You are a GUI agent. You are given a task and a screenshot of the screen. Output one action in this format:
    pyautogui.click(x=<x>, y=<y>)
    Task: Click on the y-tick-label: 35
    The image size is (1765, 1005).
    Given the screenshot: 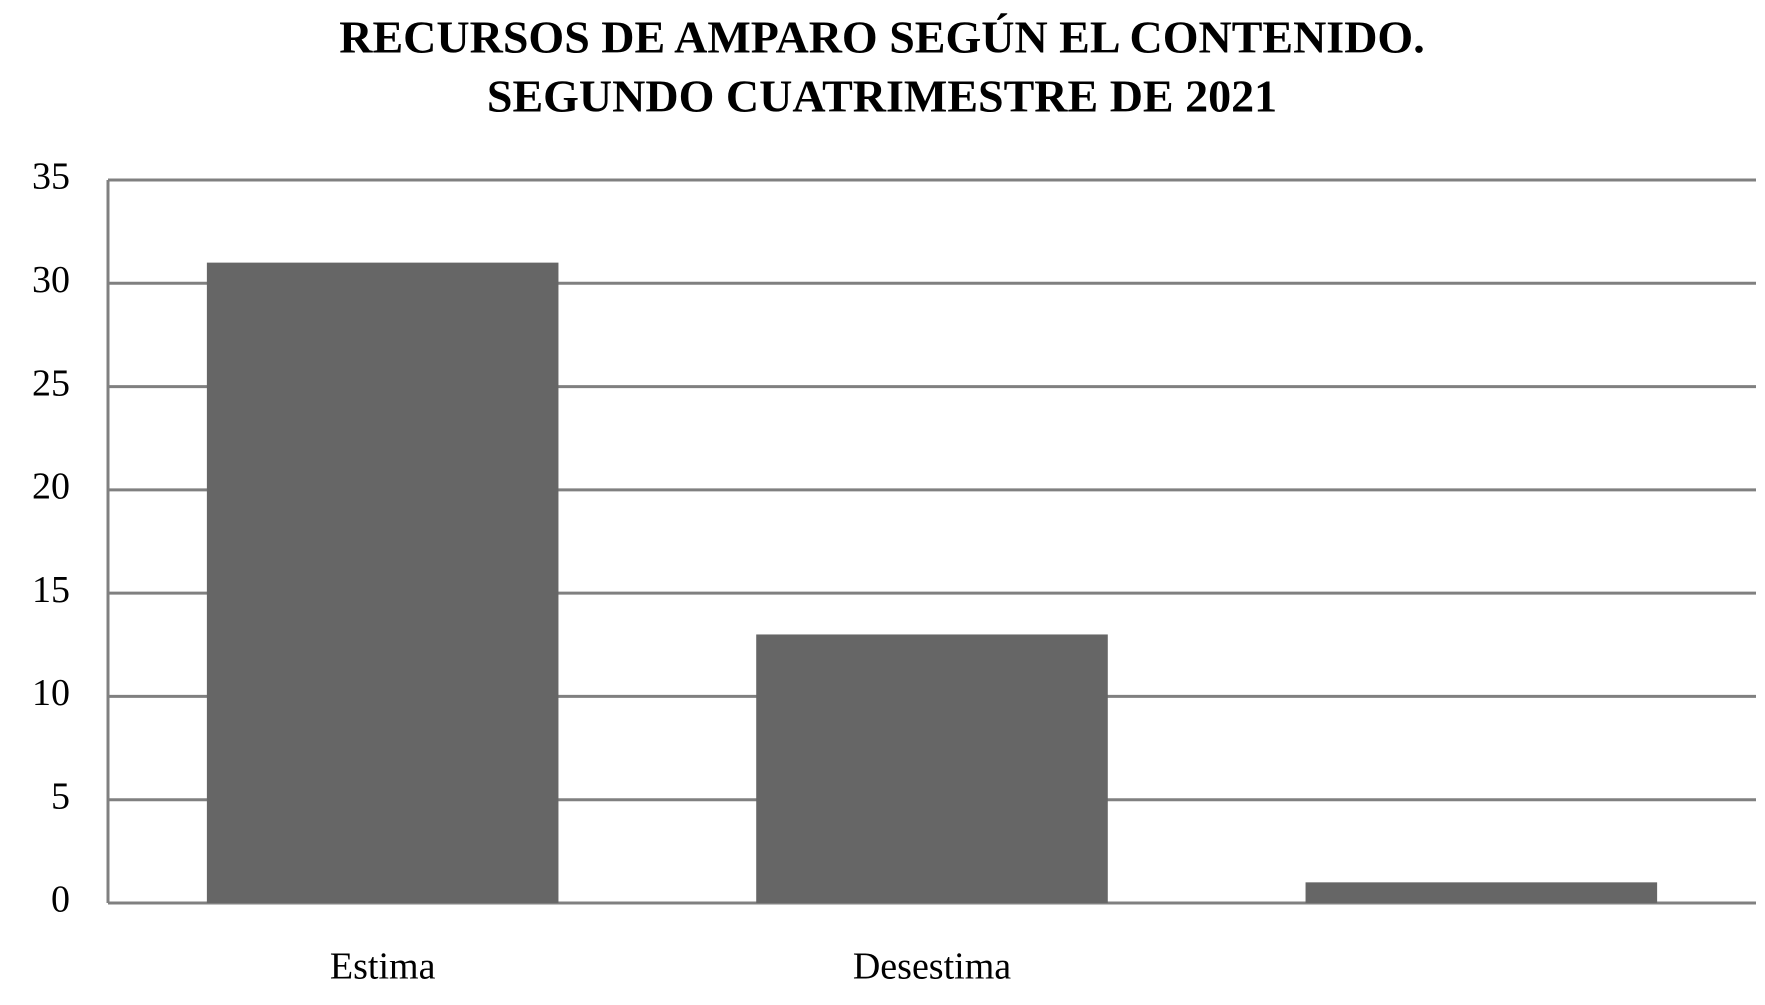 What is the action you would take?
    pyautogui.click(x=51, y=177)
    